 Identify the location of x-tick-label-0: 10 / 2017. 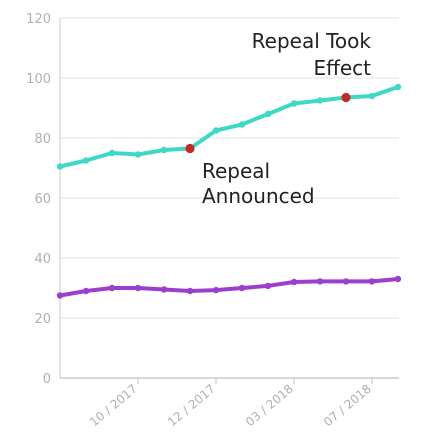
(113, 406).